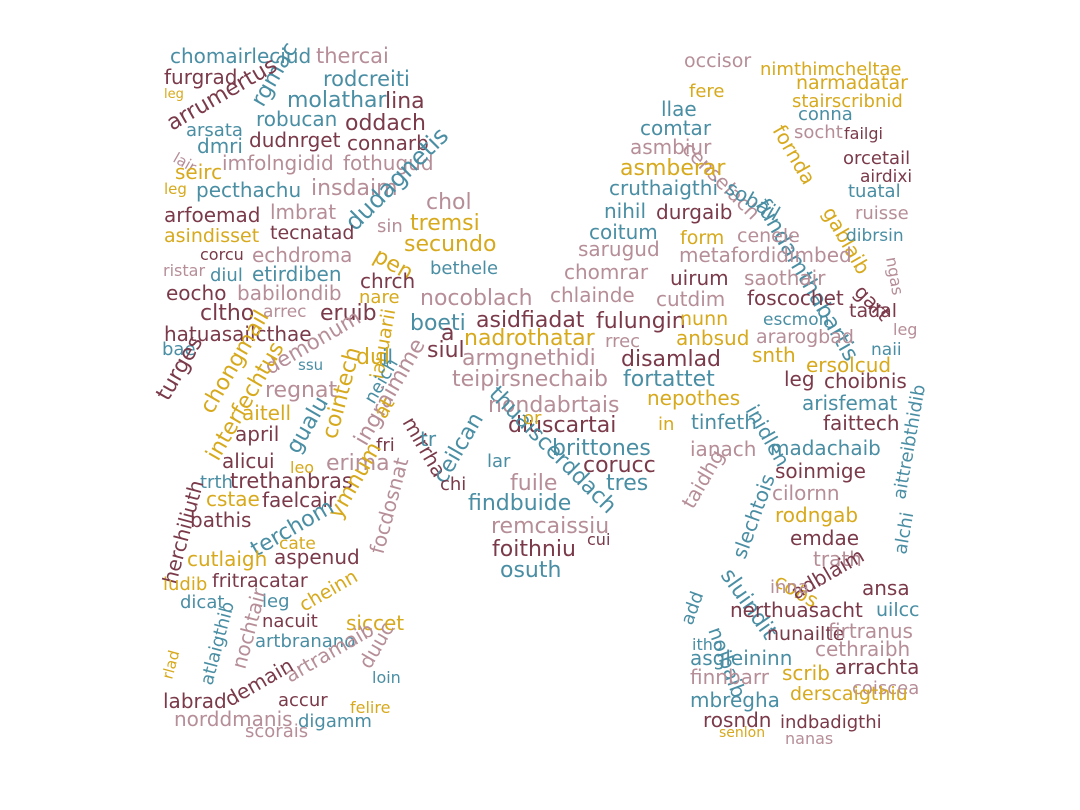  I want to click on cloud-word-faittech: faittech, so click(861, 423).